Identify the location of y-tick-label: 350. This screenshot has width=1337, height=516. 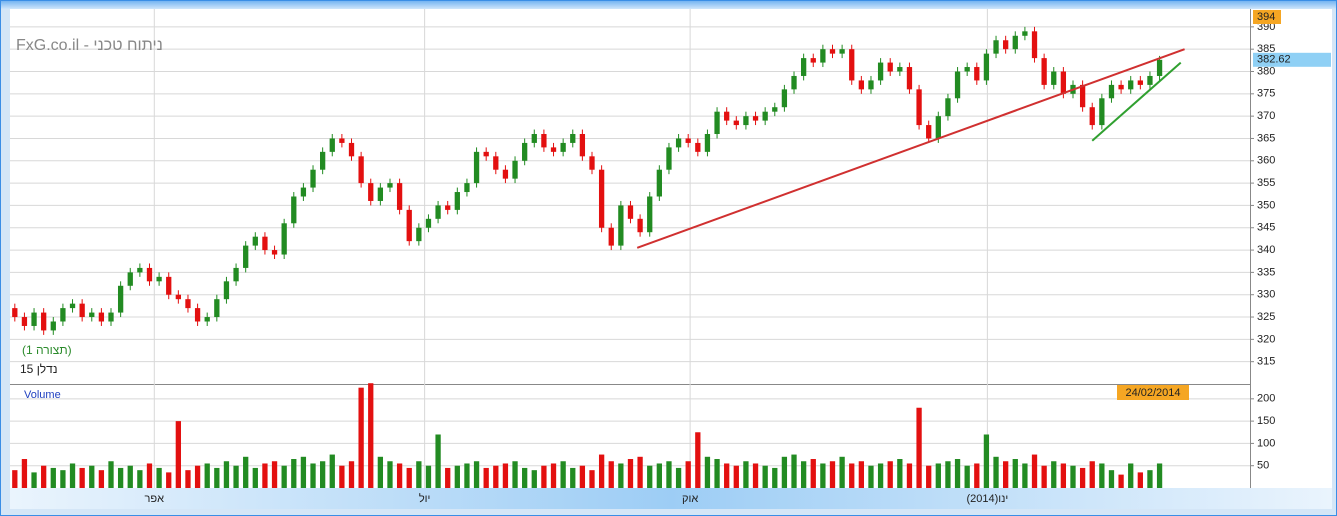
(1266, 205).